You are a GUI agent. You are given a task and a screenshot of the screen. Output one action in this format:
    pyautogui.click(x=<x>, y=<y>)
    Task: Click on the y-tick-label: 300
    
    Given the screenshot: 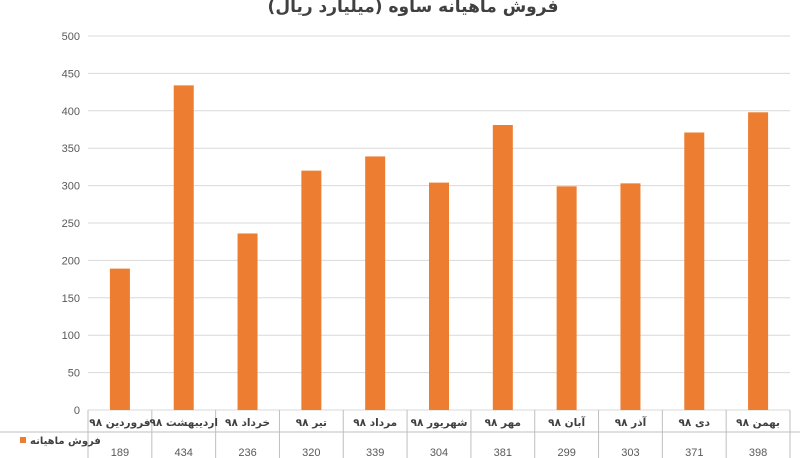 What is the action you would take?
    pyautogui.click(x=71, y=187)
    